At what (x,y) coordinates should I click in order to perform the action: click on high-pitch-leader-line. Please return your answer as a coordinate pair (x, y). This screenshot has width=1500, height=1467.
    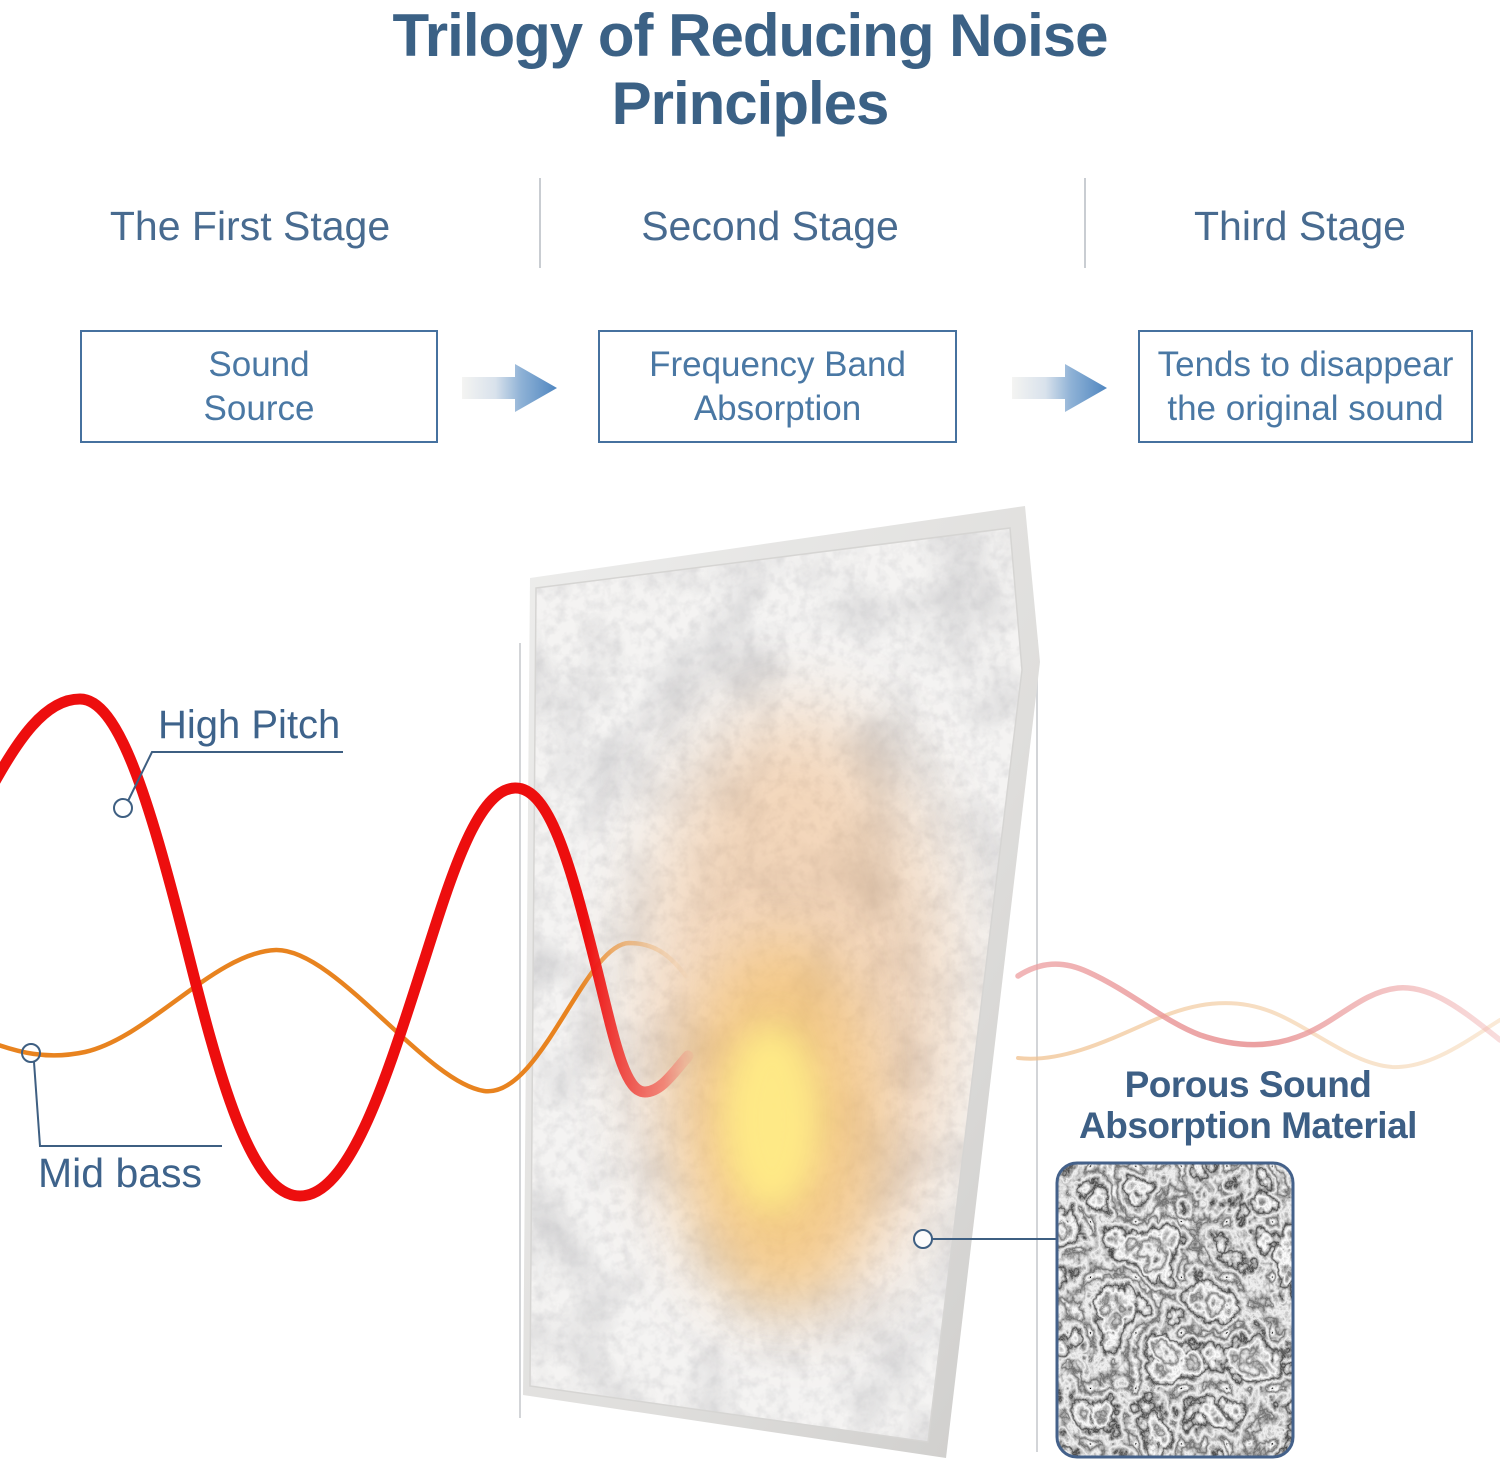
    Looking at the image, I should click on (235, 776).